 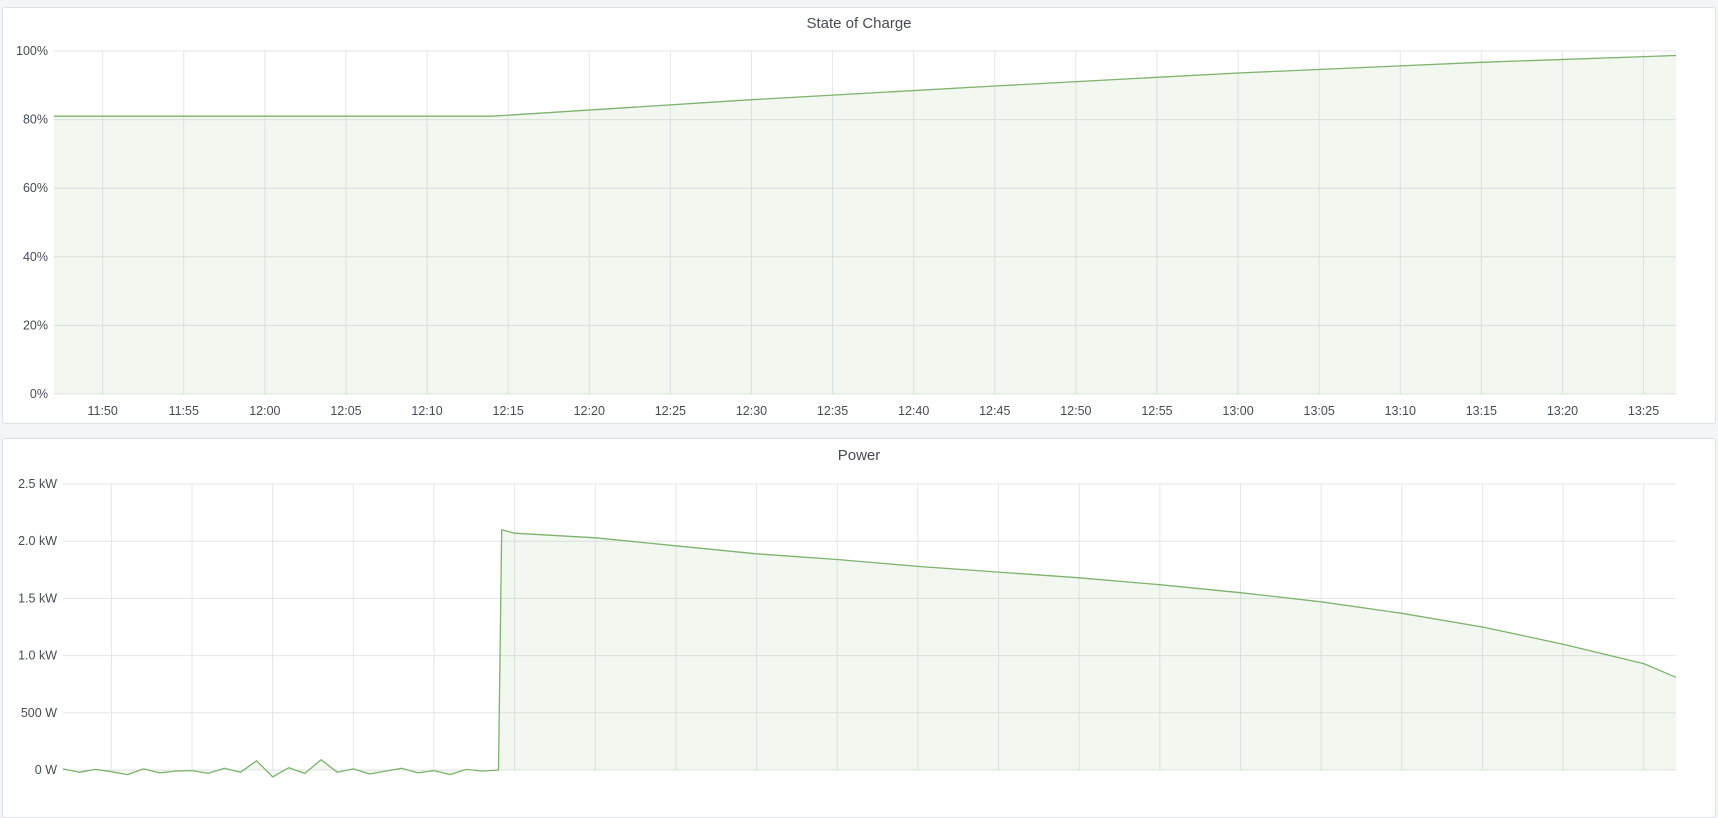 I want to click on x-tick-label: 12:05, so click(x=345, y=411).